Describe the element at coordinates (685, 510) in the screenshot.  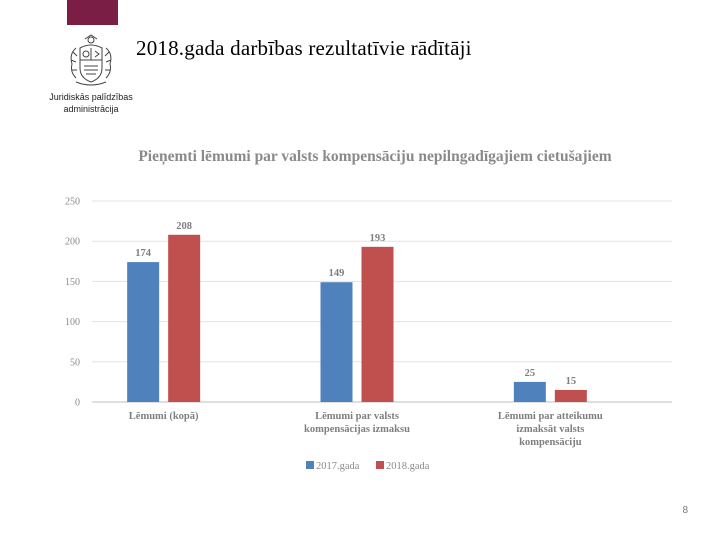
I see `page-number: 8` at that location.